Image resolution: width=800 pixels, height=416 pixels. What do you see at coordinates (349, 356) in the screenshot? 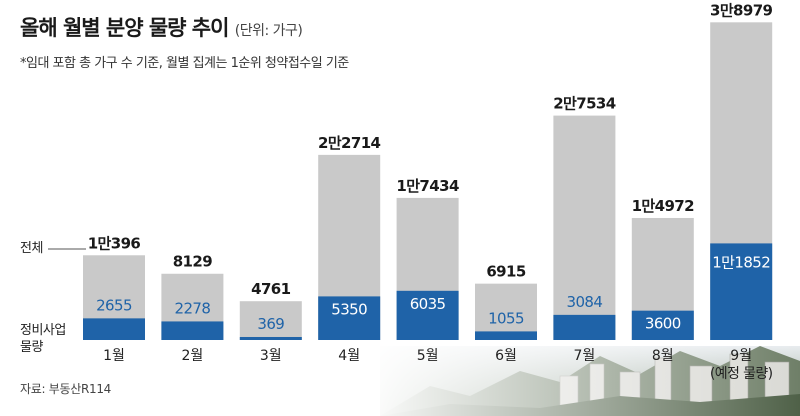
I see `category-label-4: 4월` at bounding box center [349, 356].